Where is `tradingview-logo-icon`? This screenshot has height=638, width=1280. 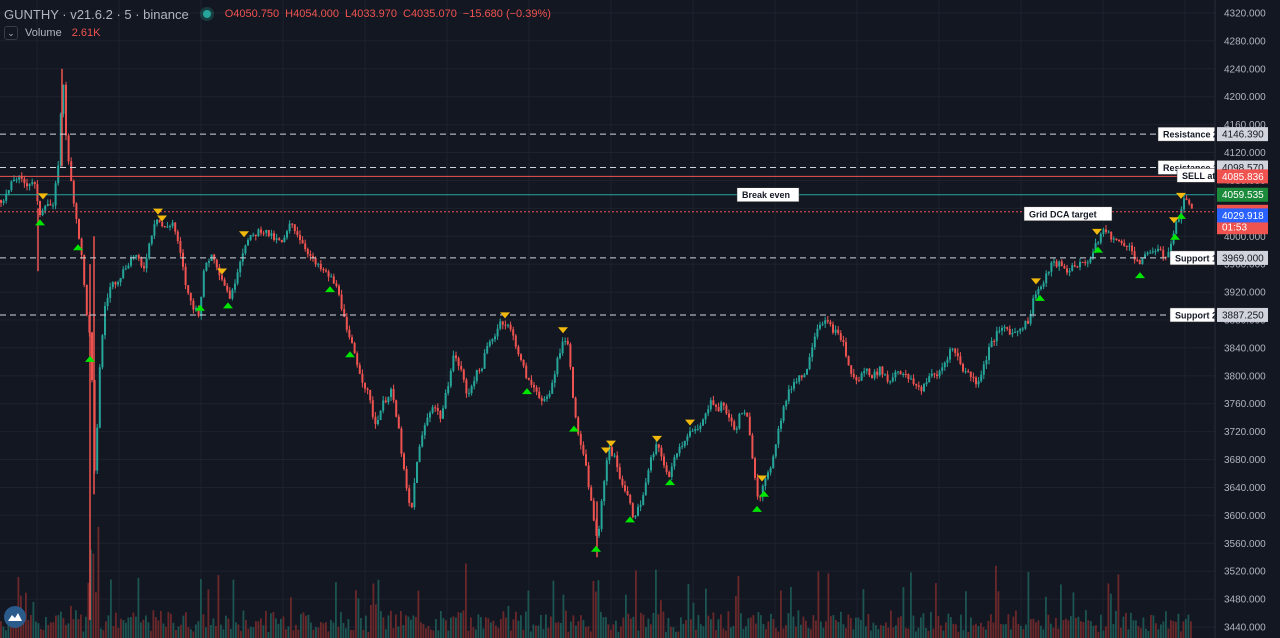
tradingview-logo-icon is located at coordinates (15, 617).